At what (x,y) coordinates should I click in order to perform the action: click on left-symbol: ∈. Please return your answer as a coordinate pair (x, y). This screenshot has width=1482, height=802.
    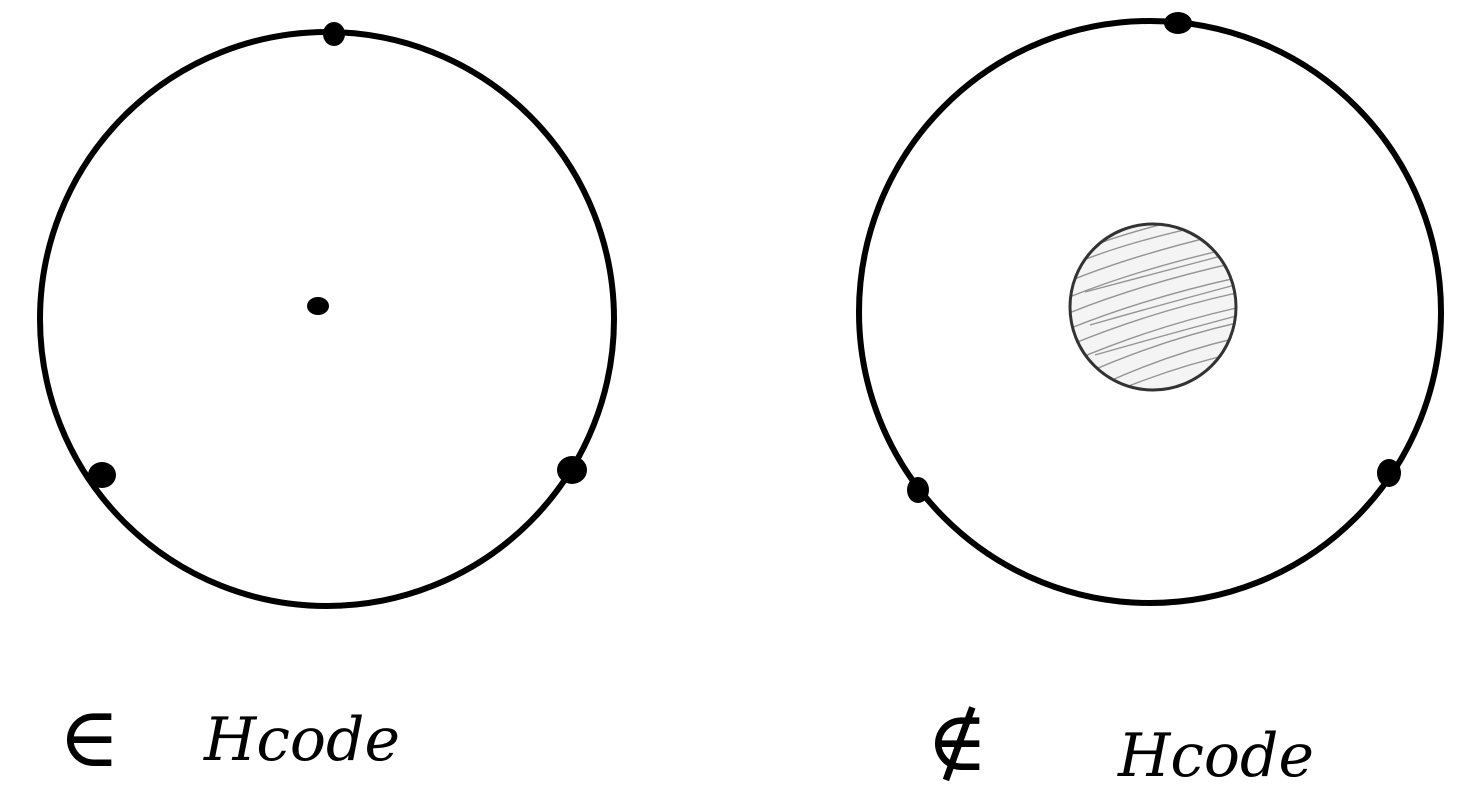
    Looking at the image, I should click on (89, 737).